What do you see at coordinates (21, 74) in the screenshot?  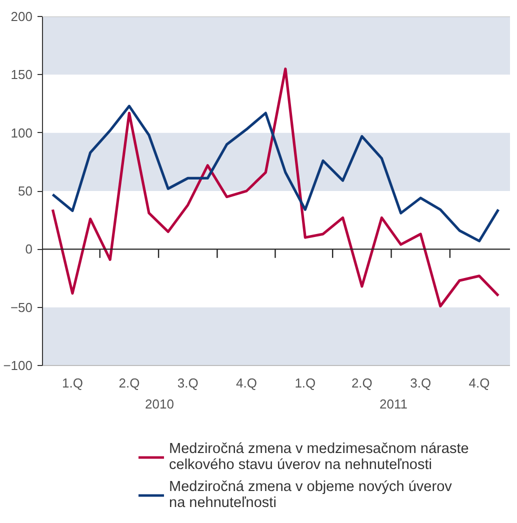 I see `y-tick-label: 150` at bounding box center [21, 74].